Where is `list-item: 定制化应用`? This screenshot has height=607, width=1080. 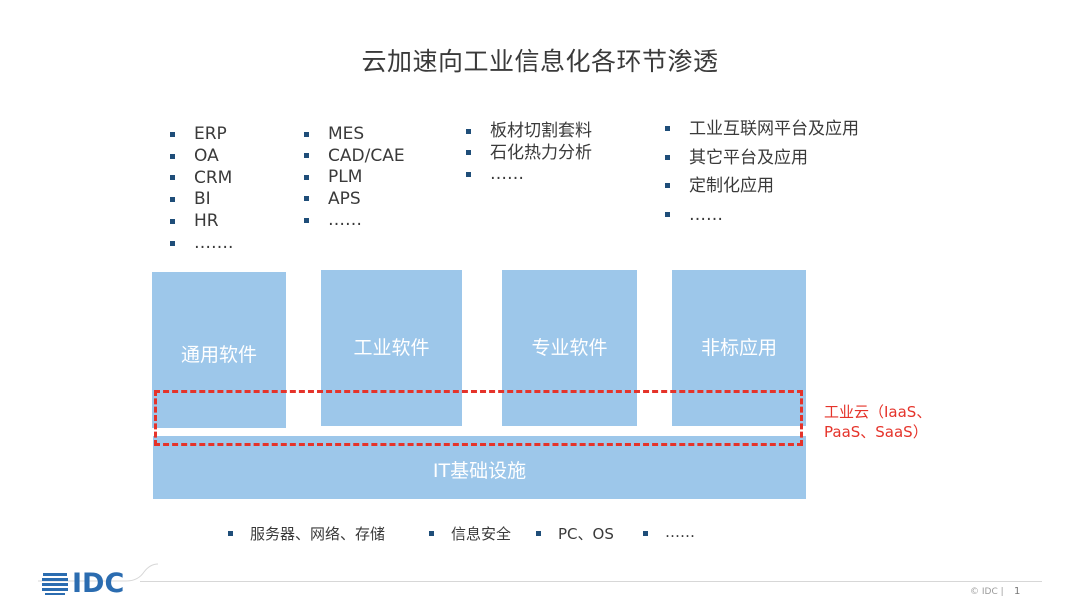 list-item: 定制化应用 is located at coordinates (761, 186).